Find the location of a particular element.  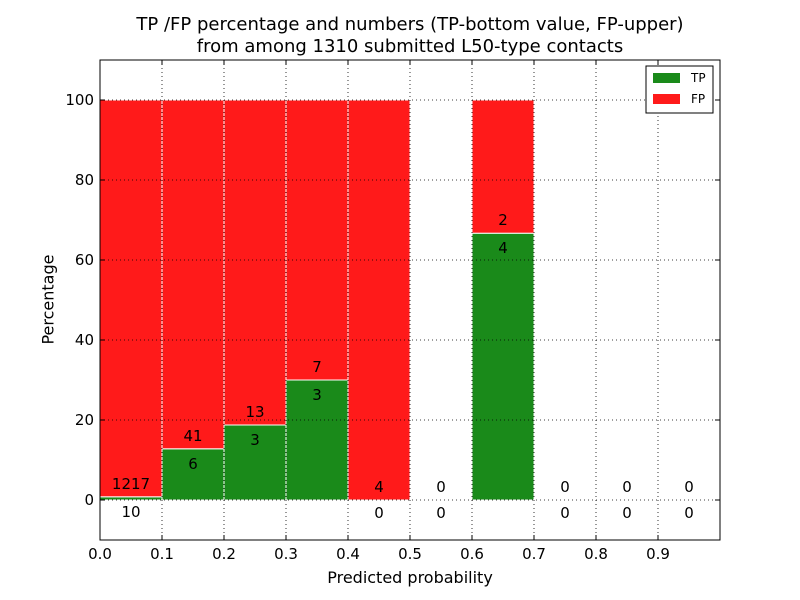

x-tick-label: 0.1 is located at coordinates (162, 554).